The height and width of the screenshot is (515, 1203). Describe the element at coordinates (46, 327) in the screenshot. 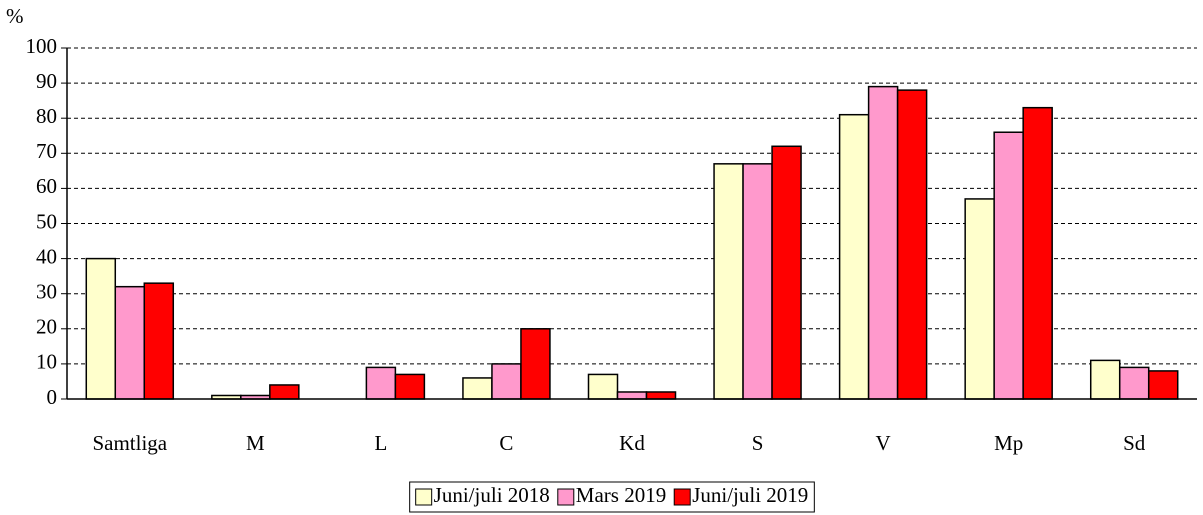

I see `y-tick-label: 20` at that location.